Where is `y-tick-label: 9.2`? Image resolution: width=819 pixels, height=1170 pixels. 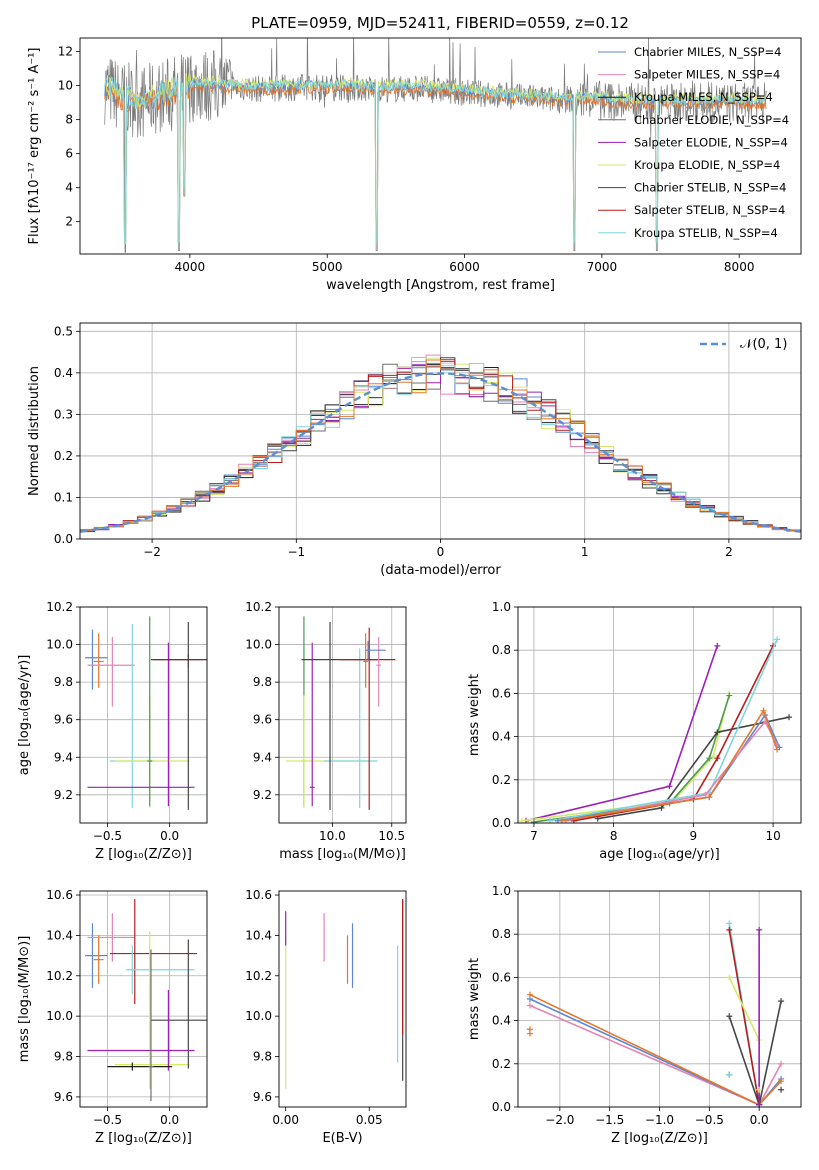 y-tick-label: 9.2 is located at coordinates (262, 795).